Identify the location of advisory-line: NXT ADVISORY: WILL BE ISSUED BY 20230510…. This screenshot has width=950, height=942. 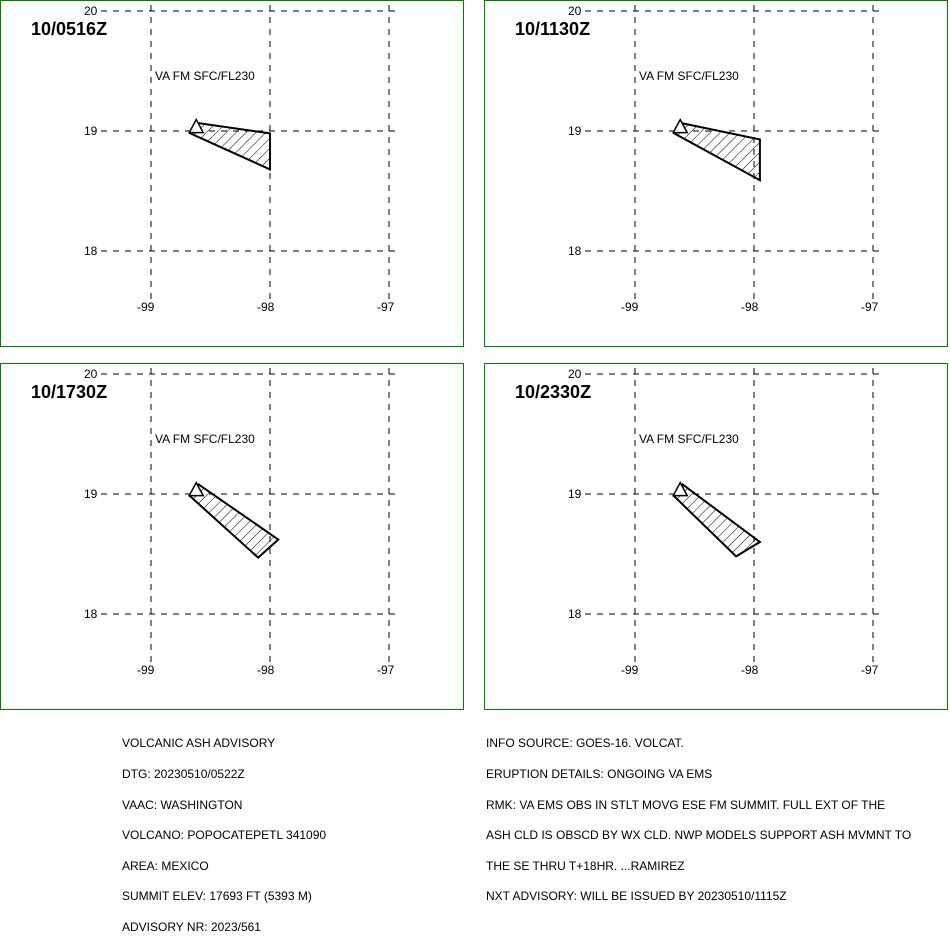
(636, 896).